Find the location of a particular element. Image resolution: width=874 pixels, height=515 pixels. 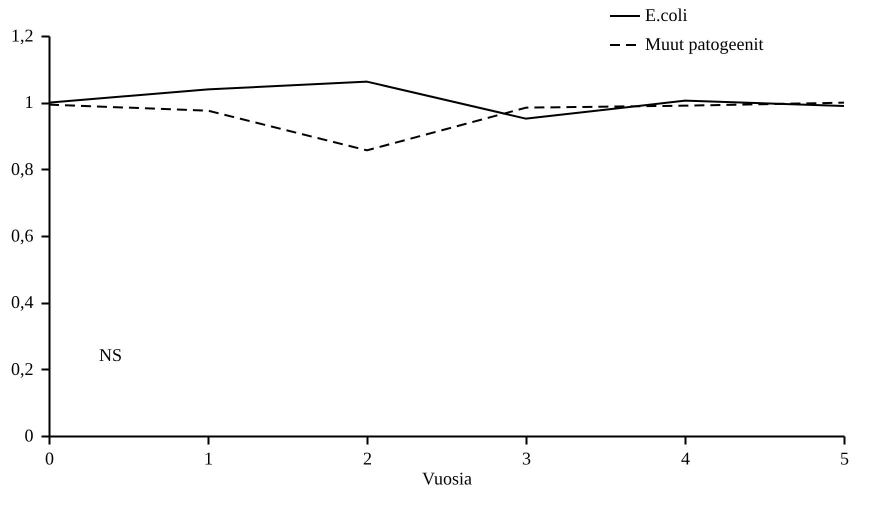

y-tick-label: 0,6 is located at coordinates (22, 236).